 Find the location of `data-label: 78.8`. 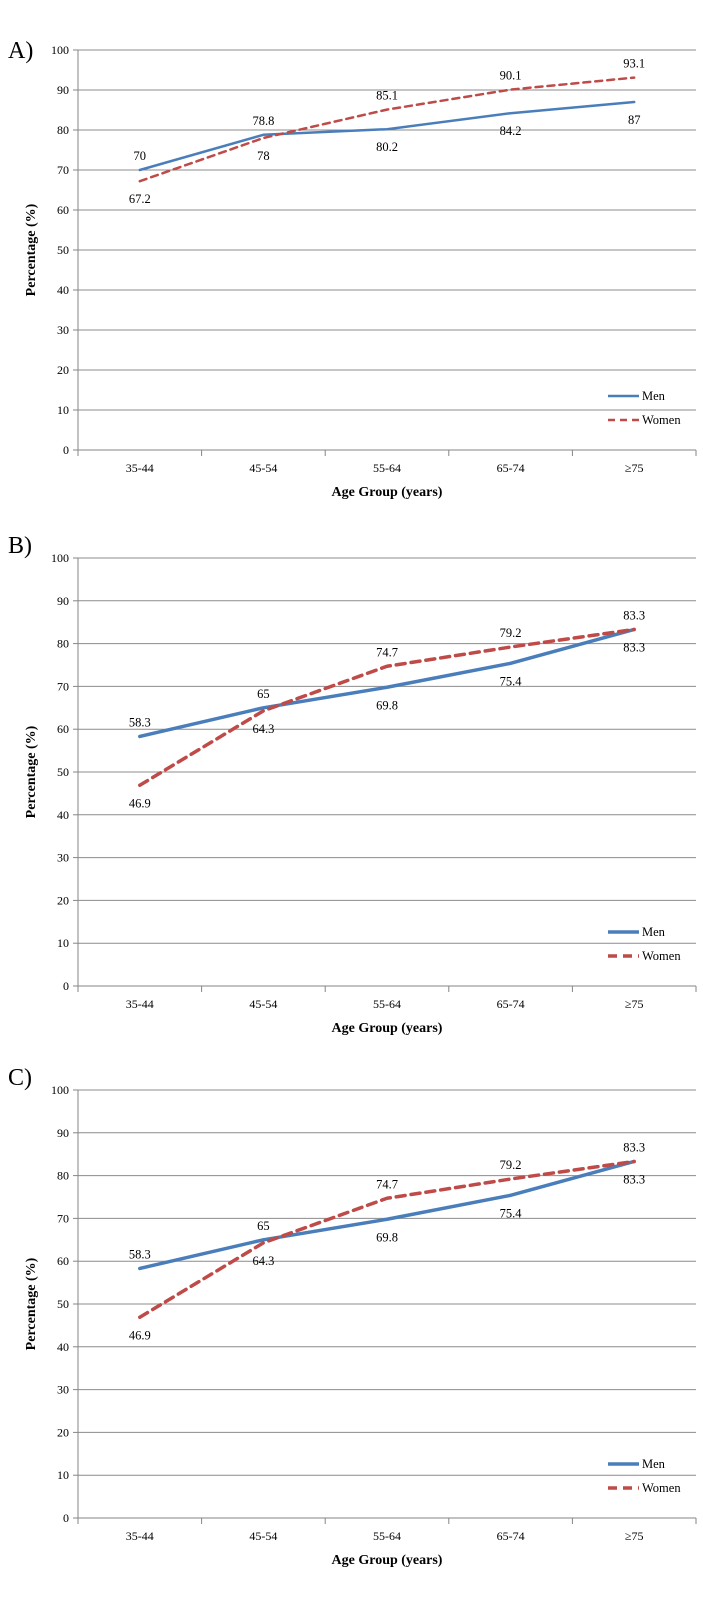

data-label: 78.8 is located at coordinates (263, 121).